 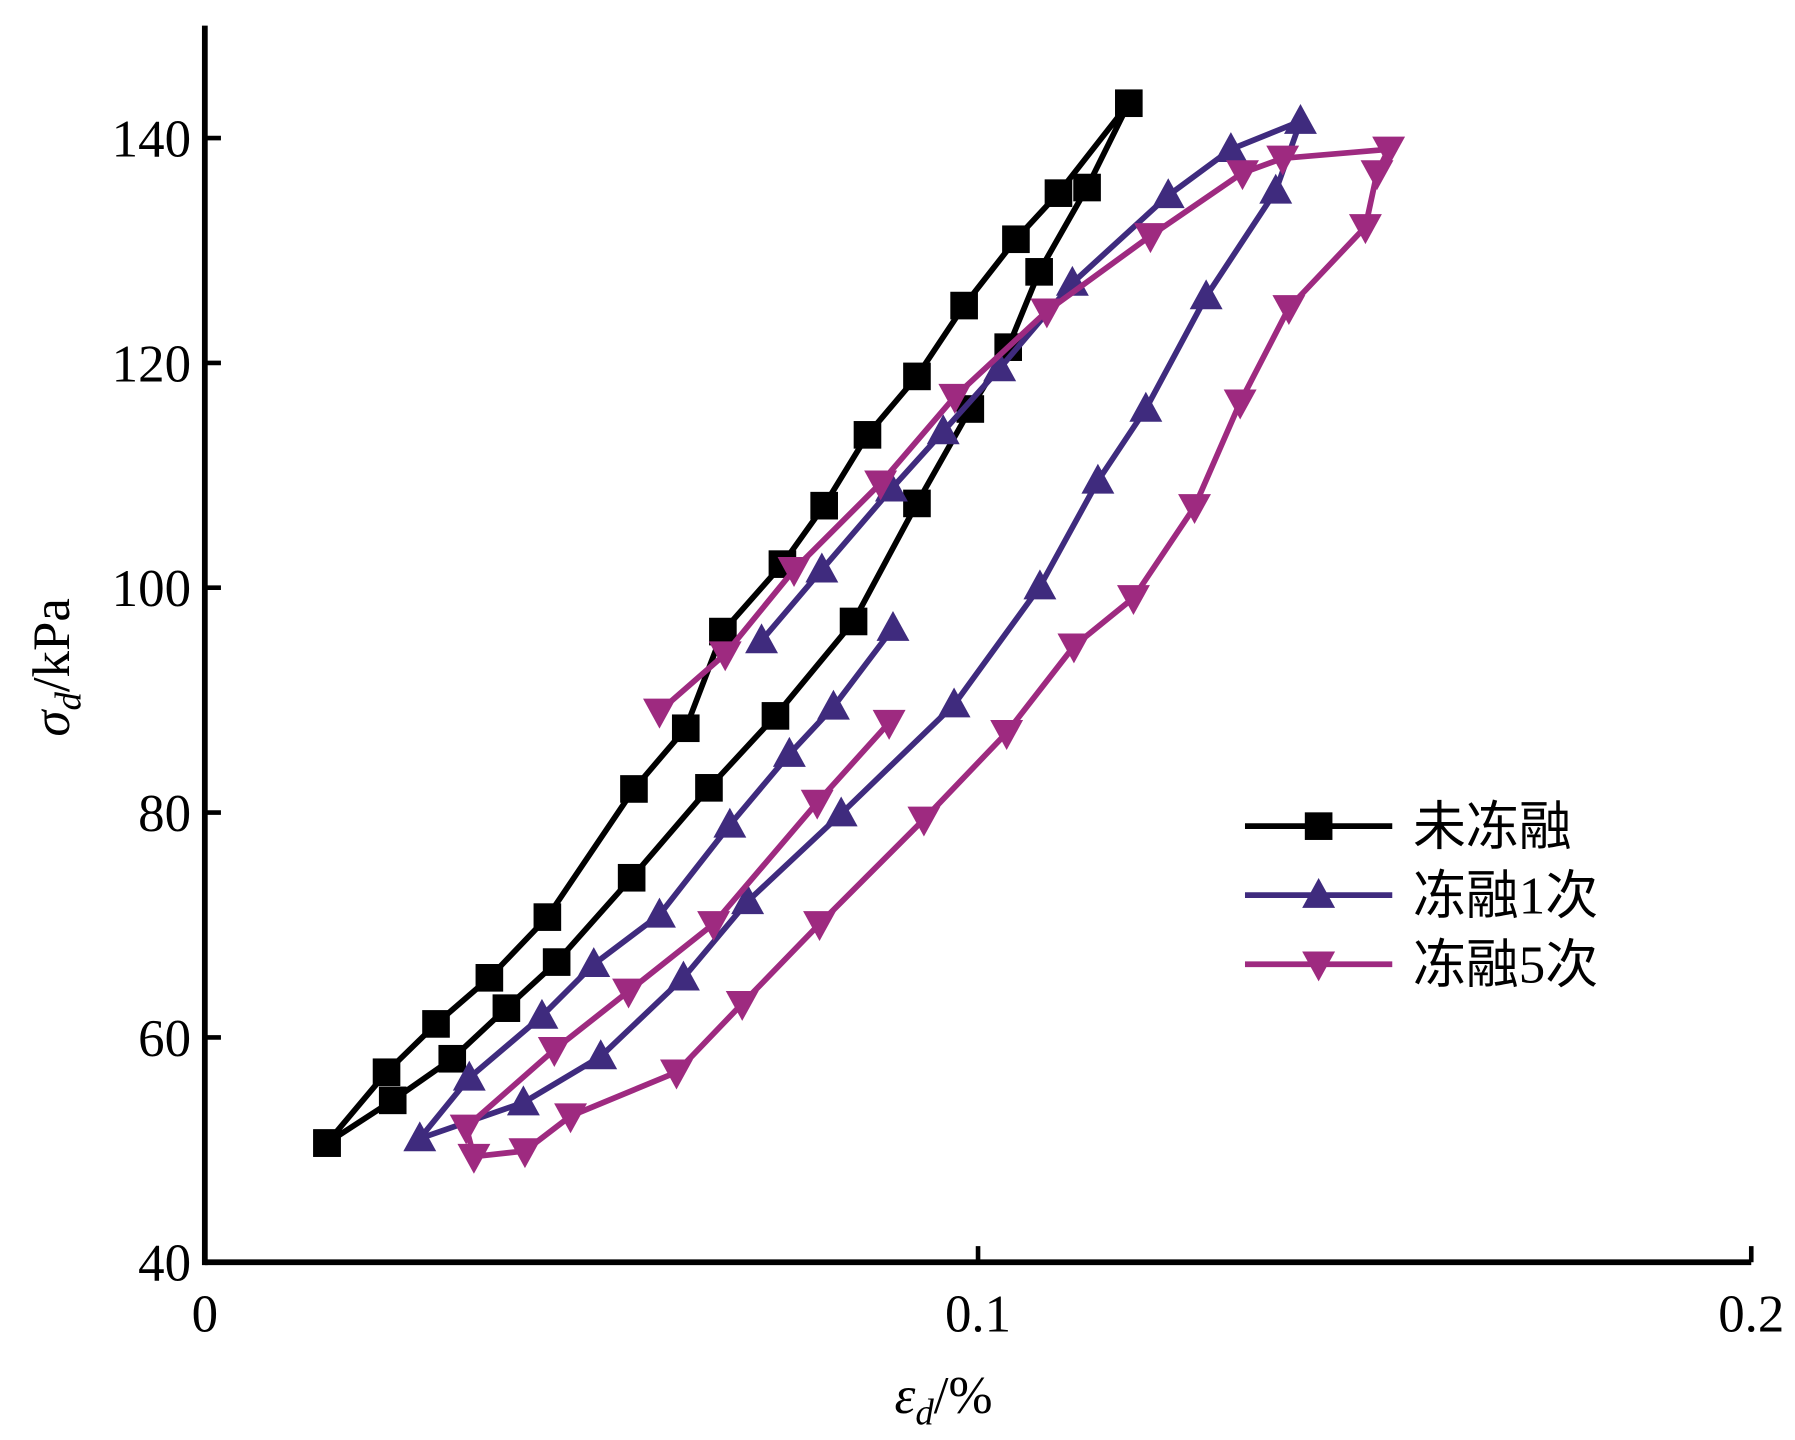 I want to click on y-axis-label: σd/kPa, so click(x=56, y=667).